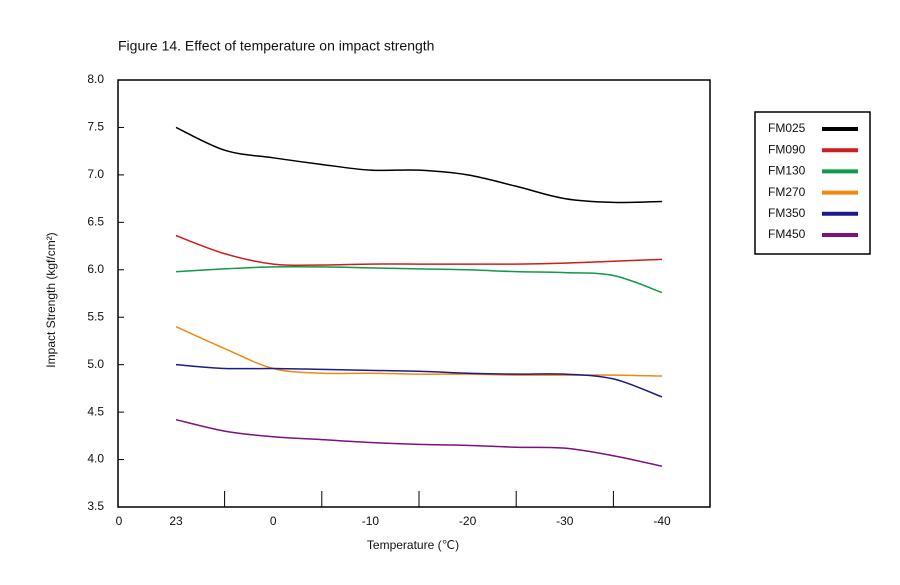  What do you see at coordinates (95, 127) in the screenshot?
I see `y-tick-label: 7.5` at bounding box center [95, 127].